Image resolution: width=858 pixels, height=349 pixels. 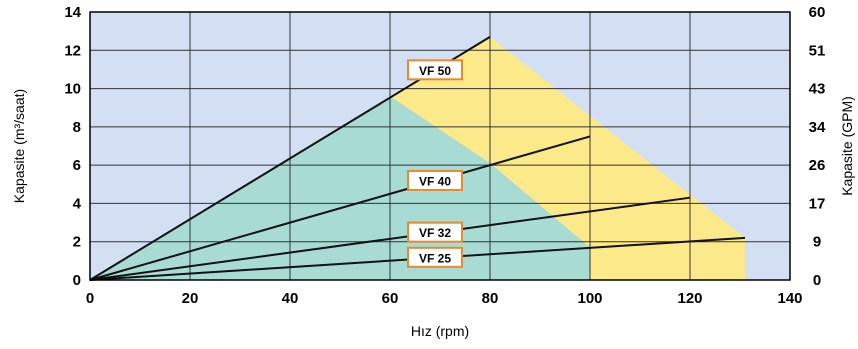 I want to click on y2-tick-label: 51, so click(x=817, y=50).